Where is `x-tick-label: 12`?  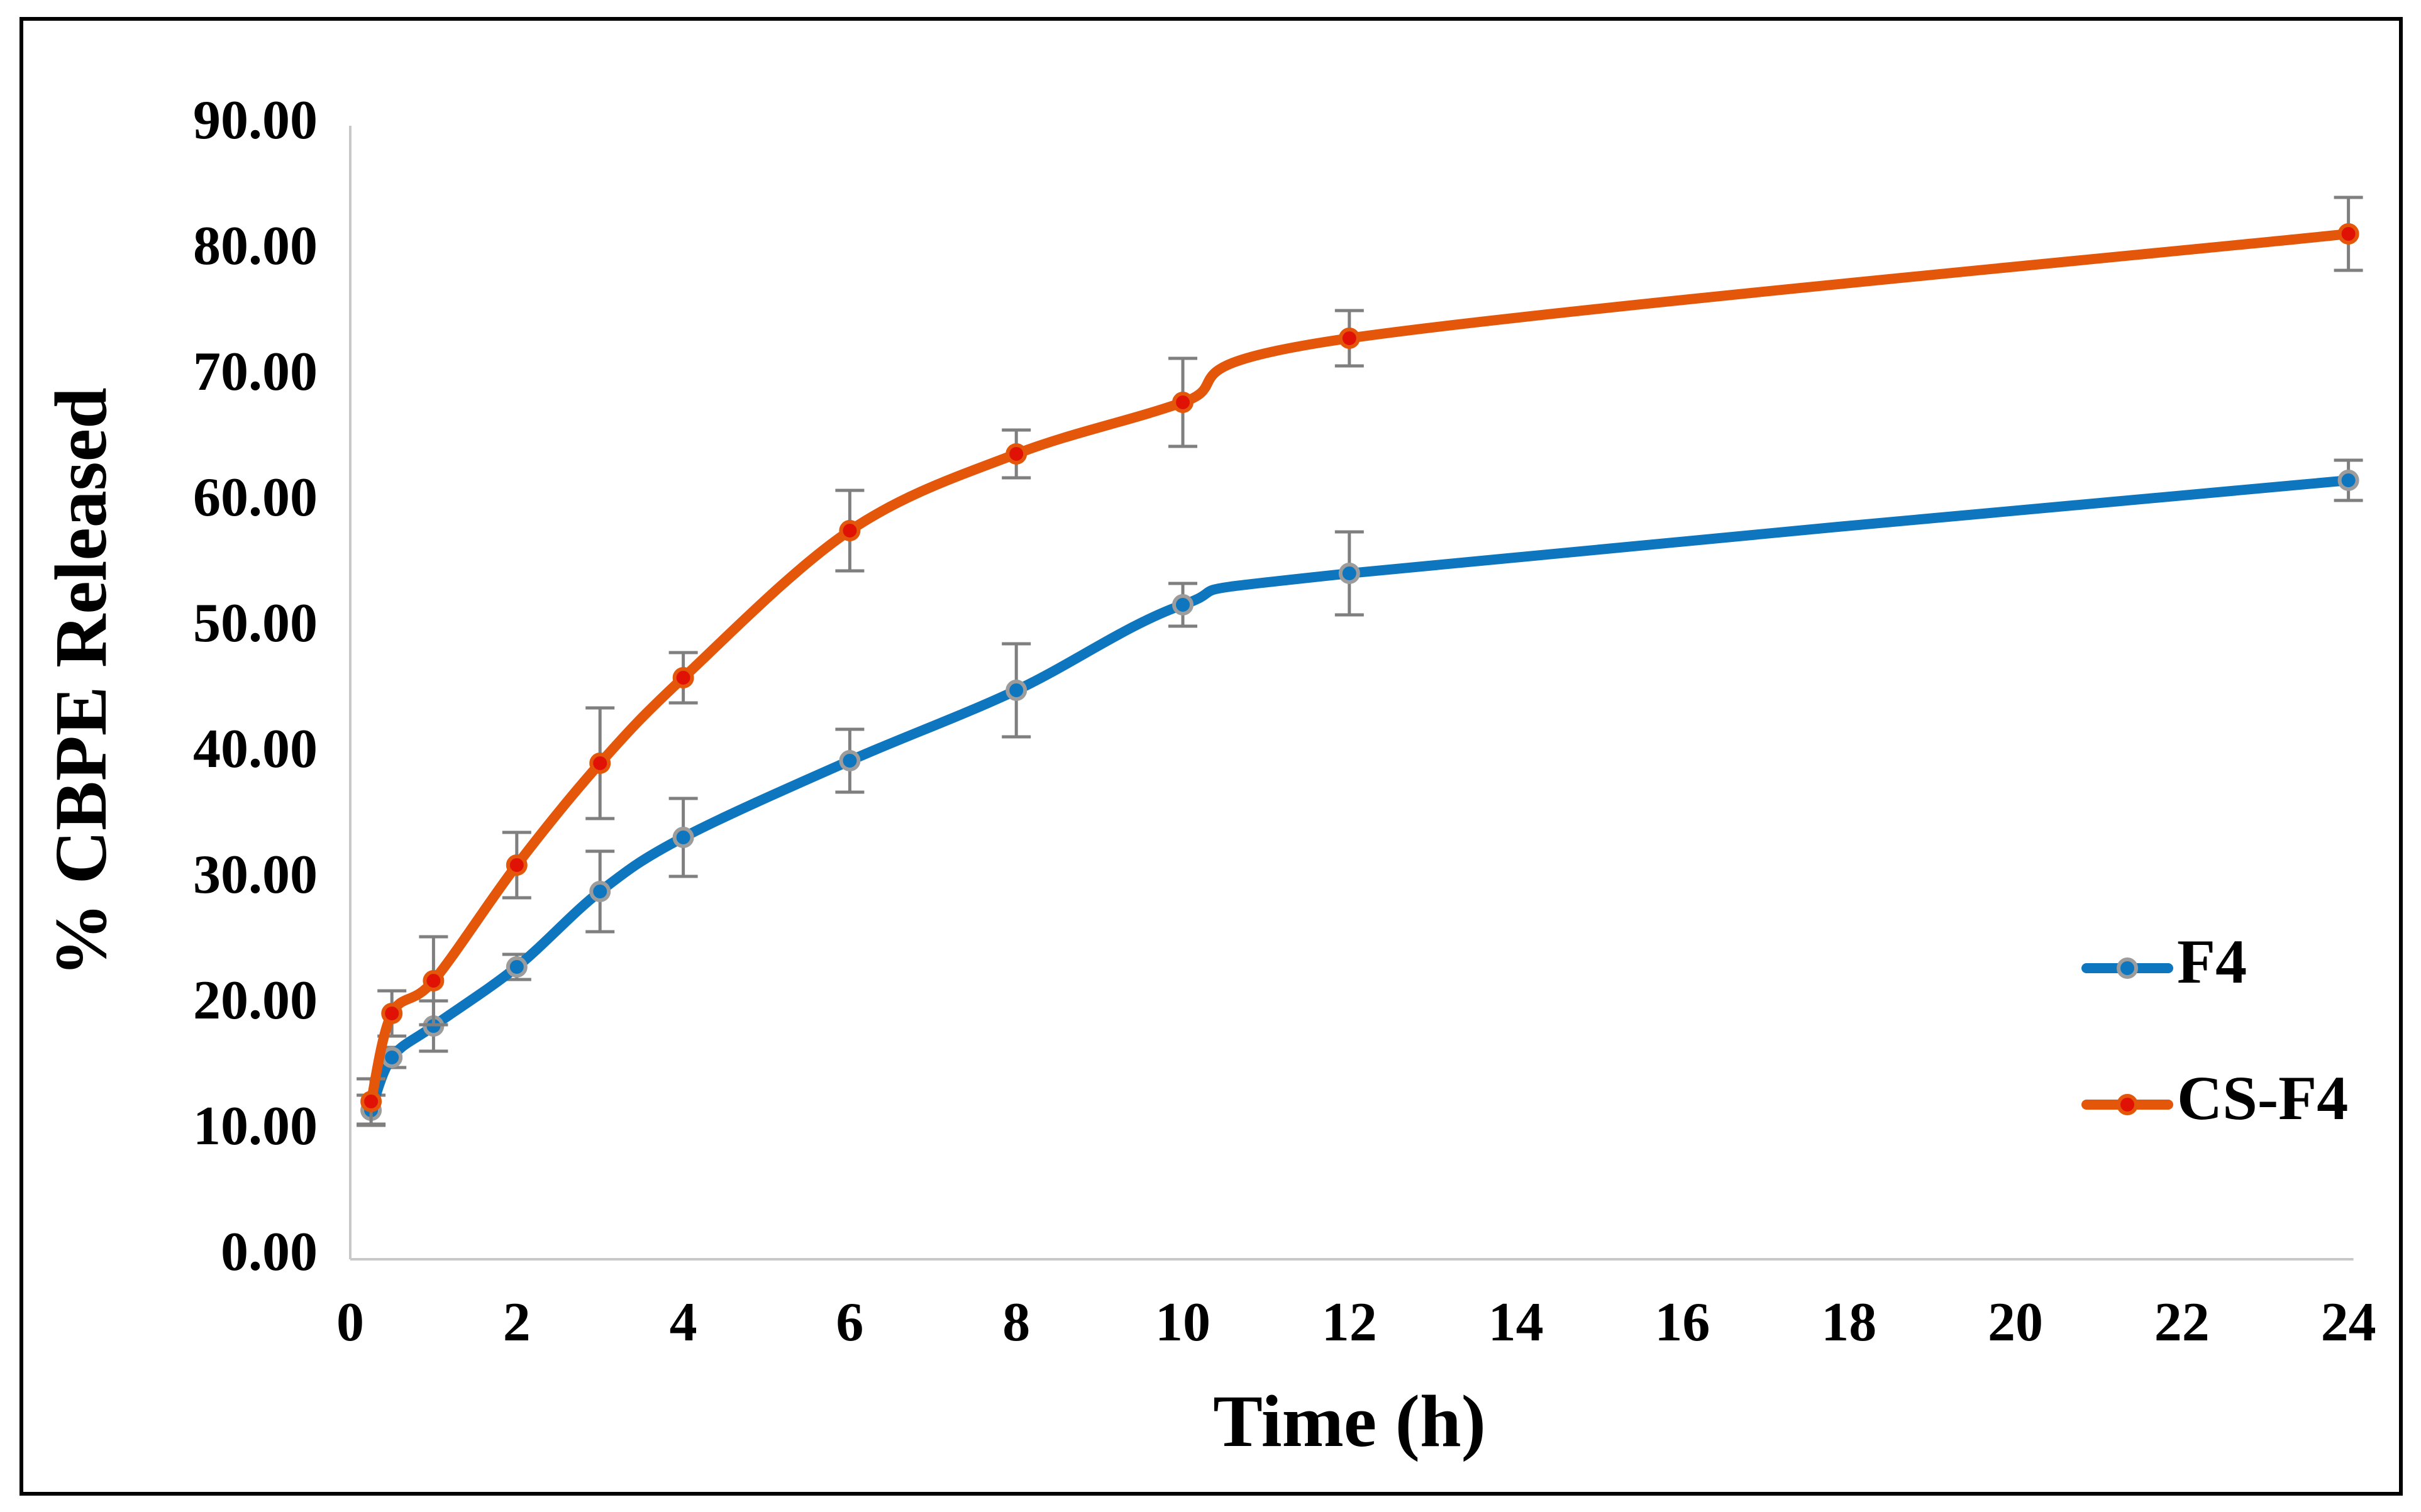
x-tick-label: 12 is located at coordinates (1350, 1322).